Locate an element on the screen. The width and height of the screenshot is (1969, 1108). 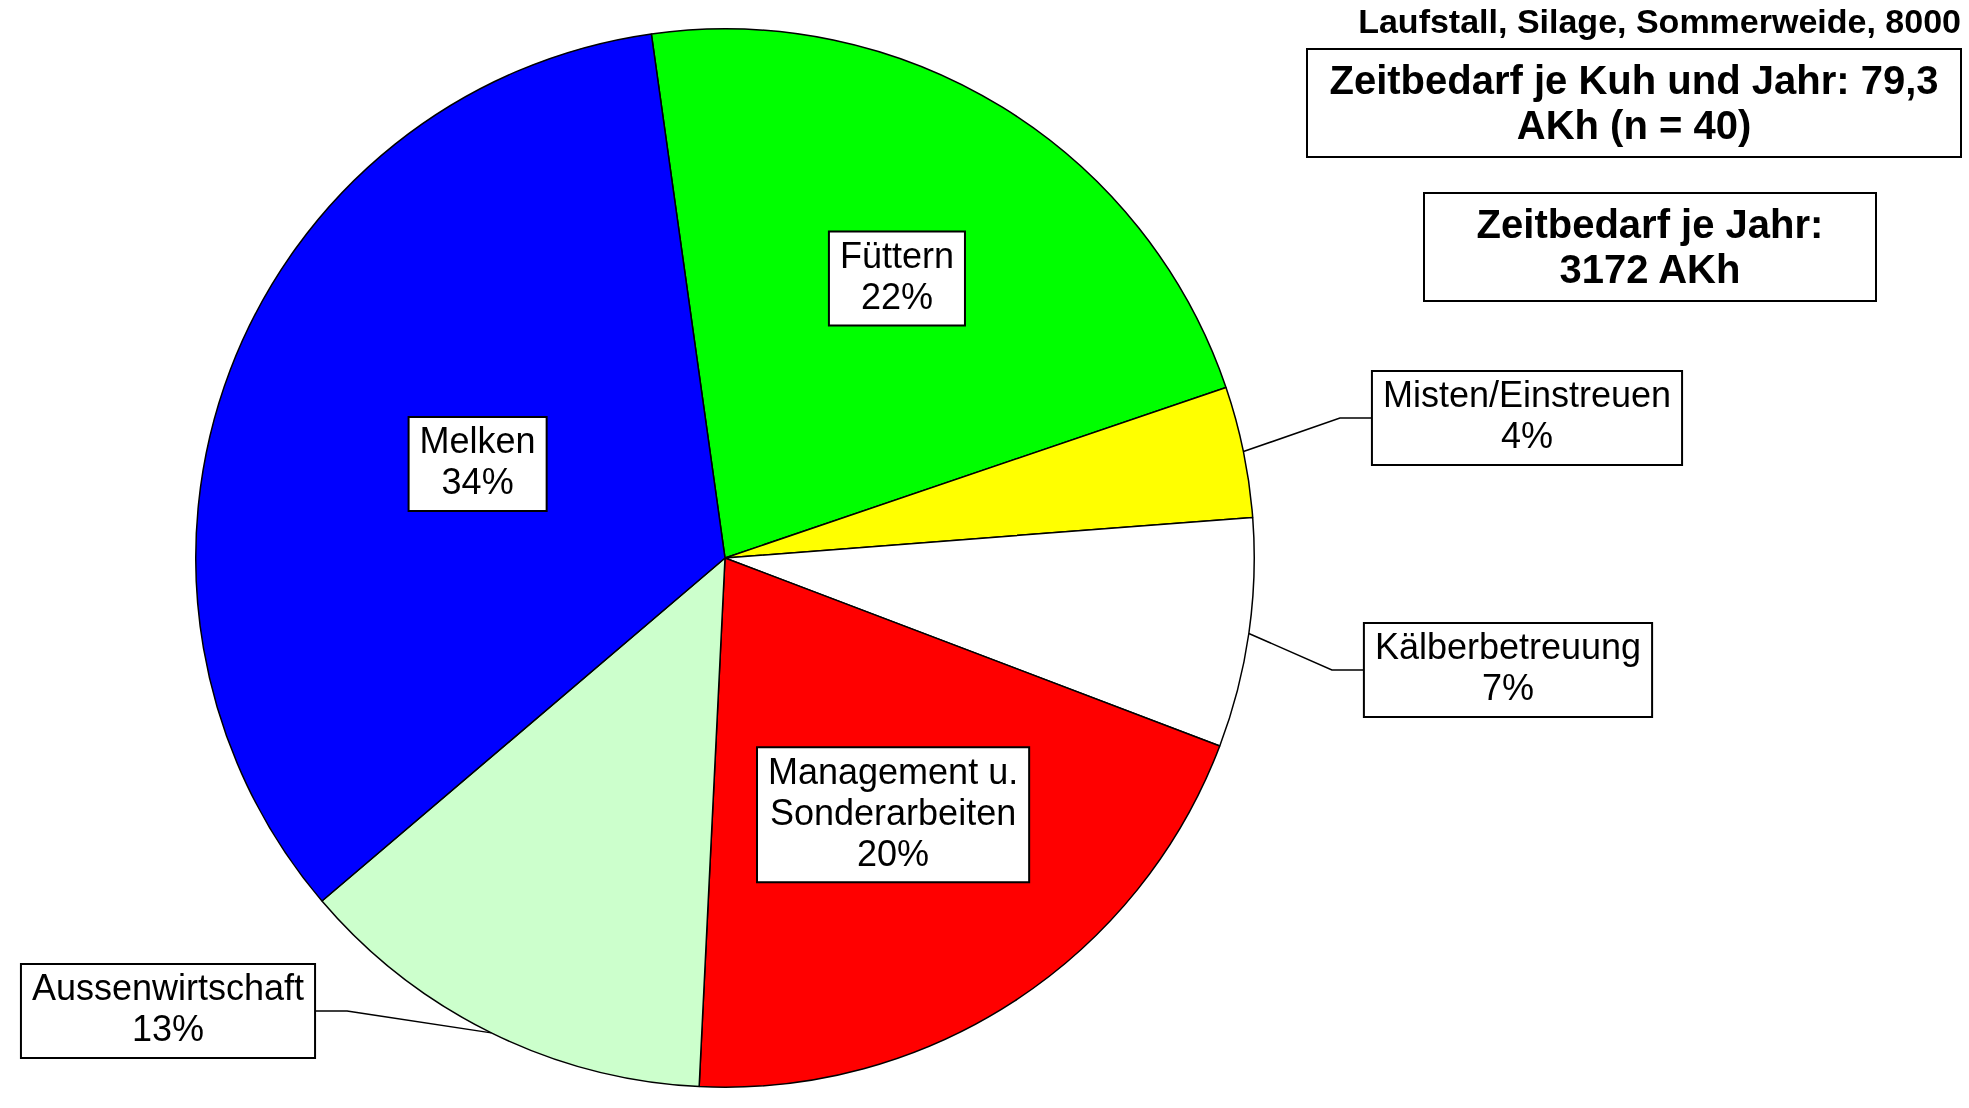
text: Zeitbedarf je Kuh und Jahr: 79,3 AKh (n = 40) is located at coordinates (1634, 103).